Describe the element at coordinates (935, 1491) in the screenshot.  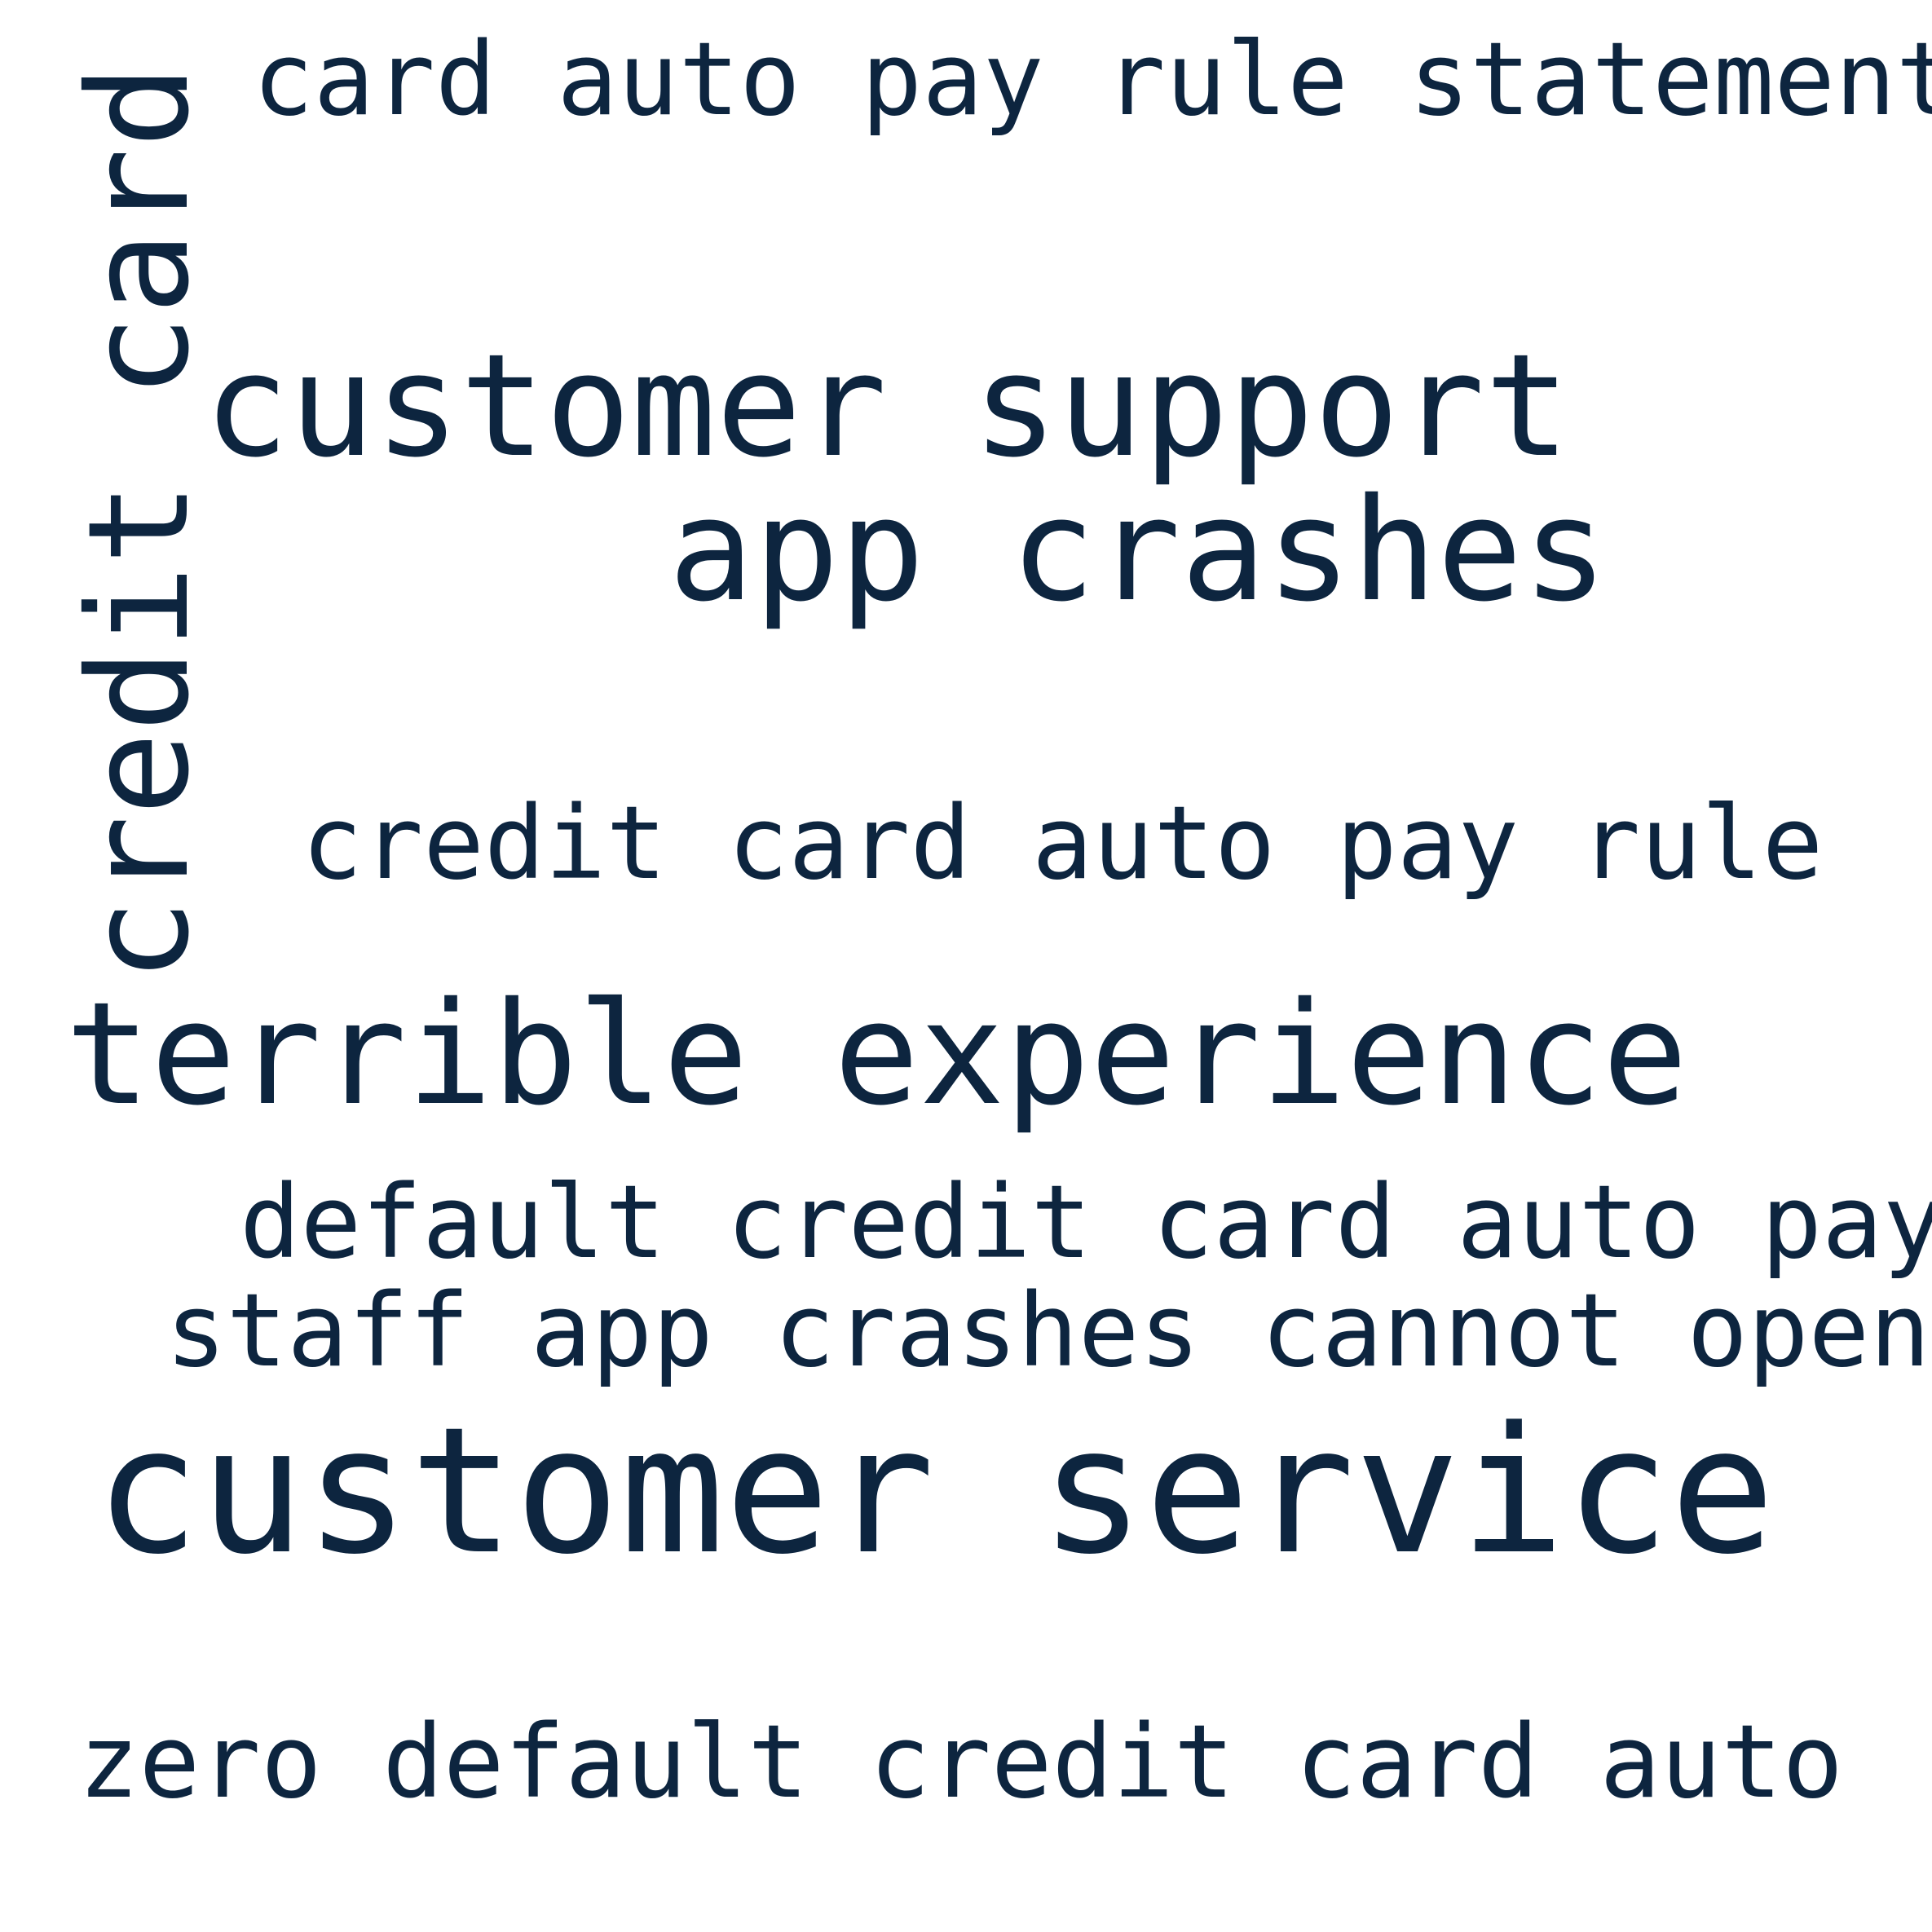
I see `phrase-customer-service: customer service` at that location.